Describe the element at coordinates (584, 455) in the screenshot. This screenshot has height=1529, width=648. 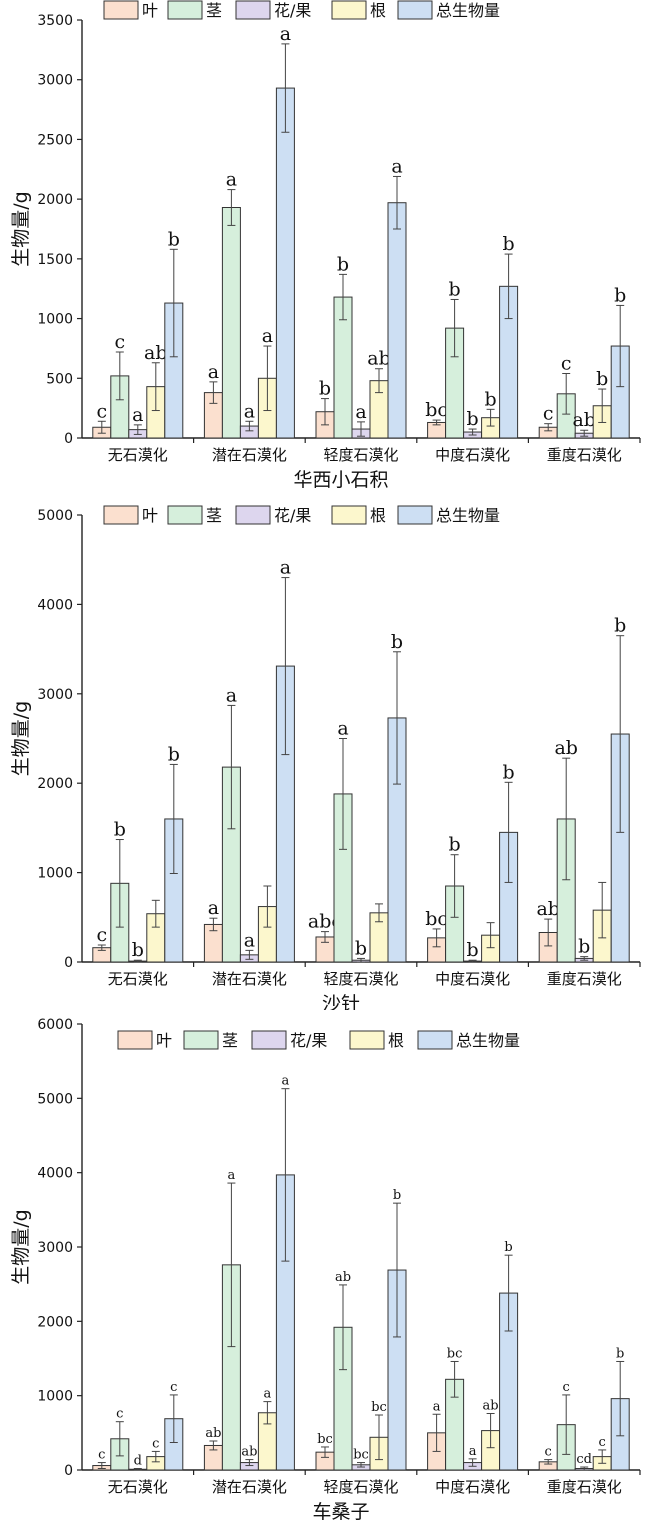
I see `x-tick-label: 重度石漠化` at that location.